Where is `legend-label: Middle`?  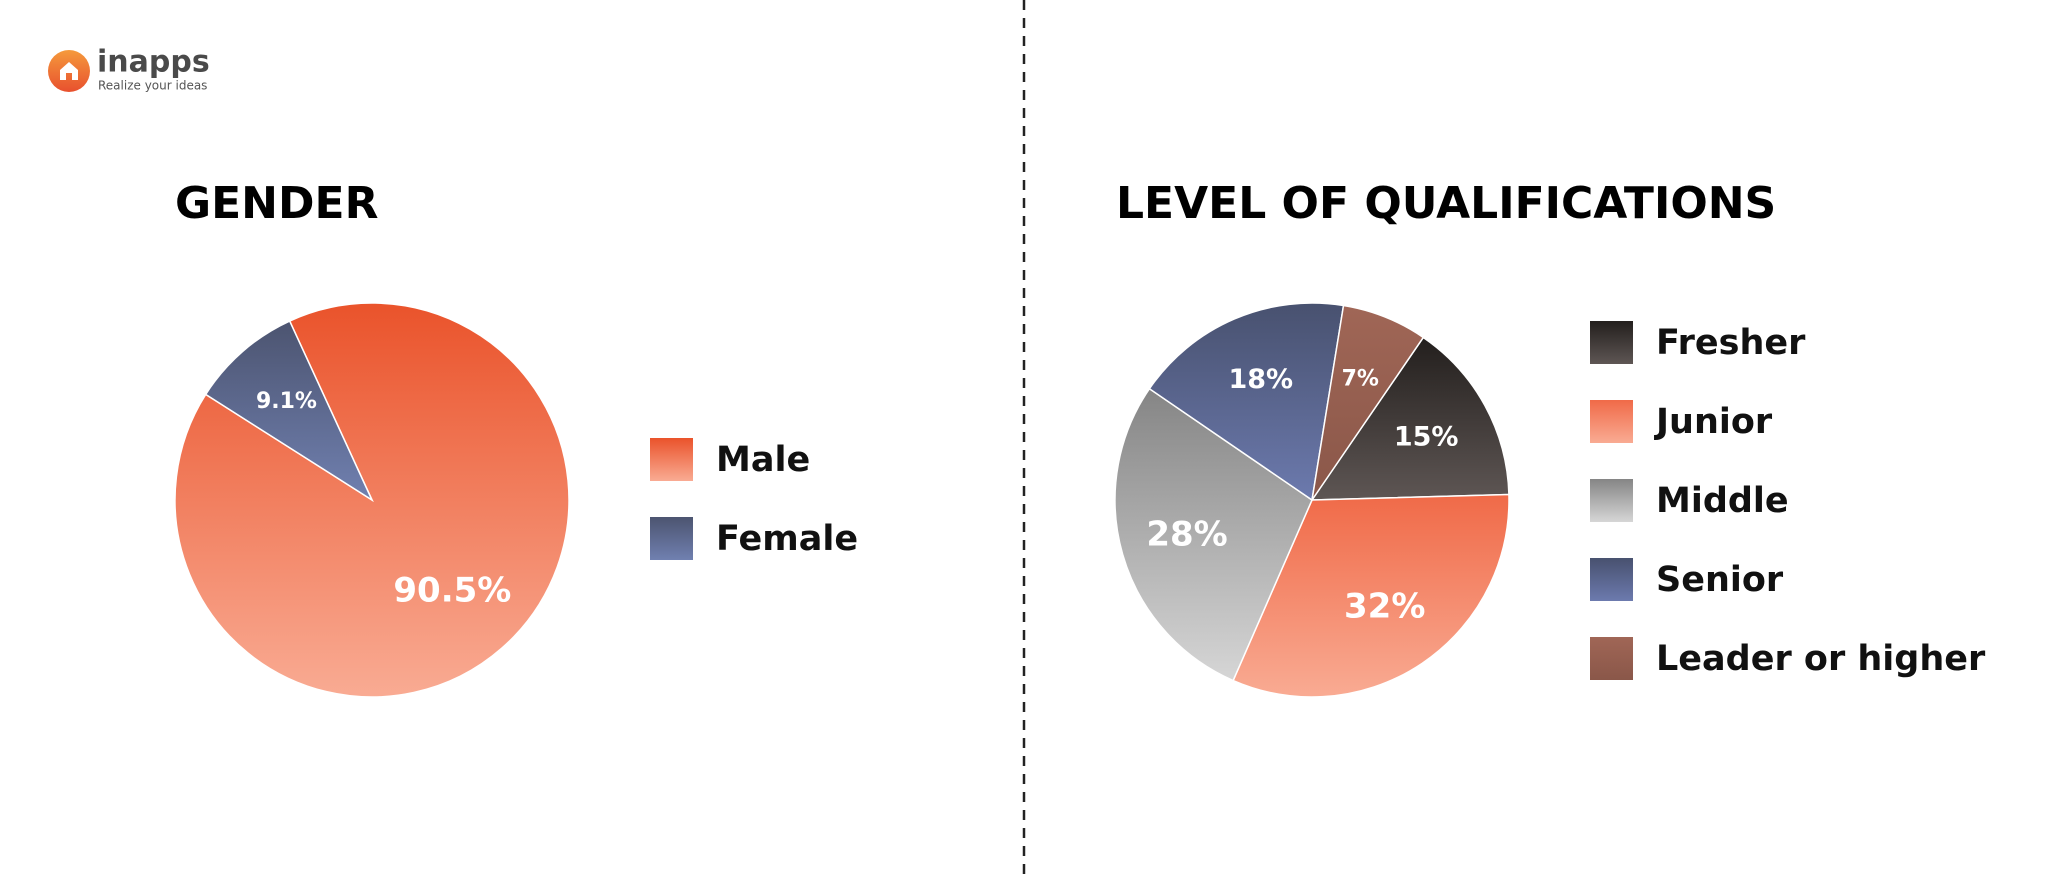 legend-label: Middle is located at coordinates (1722, 501).